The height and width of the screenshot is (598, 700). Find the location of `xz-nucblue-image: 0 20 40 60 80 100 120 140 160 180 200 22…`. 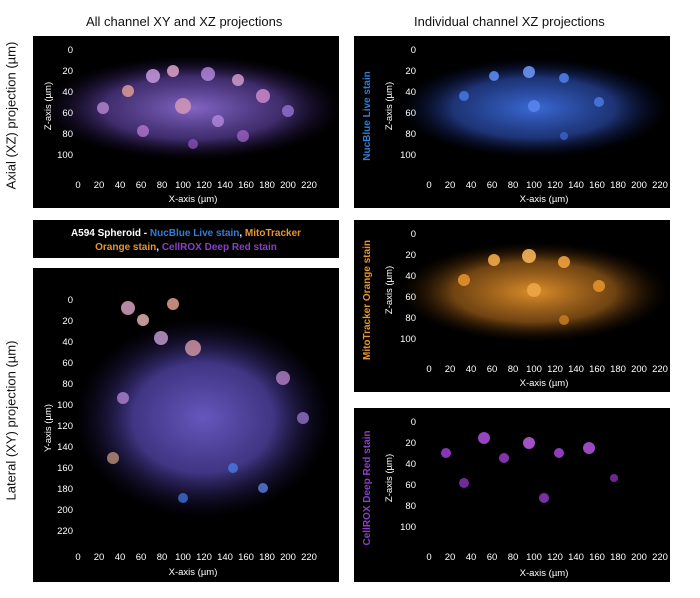

xz-nucblue-image: 0 20 40 60 80 100 120 140 160 180 200 22… is located at coordinates (515, 125).